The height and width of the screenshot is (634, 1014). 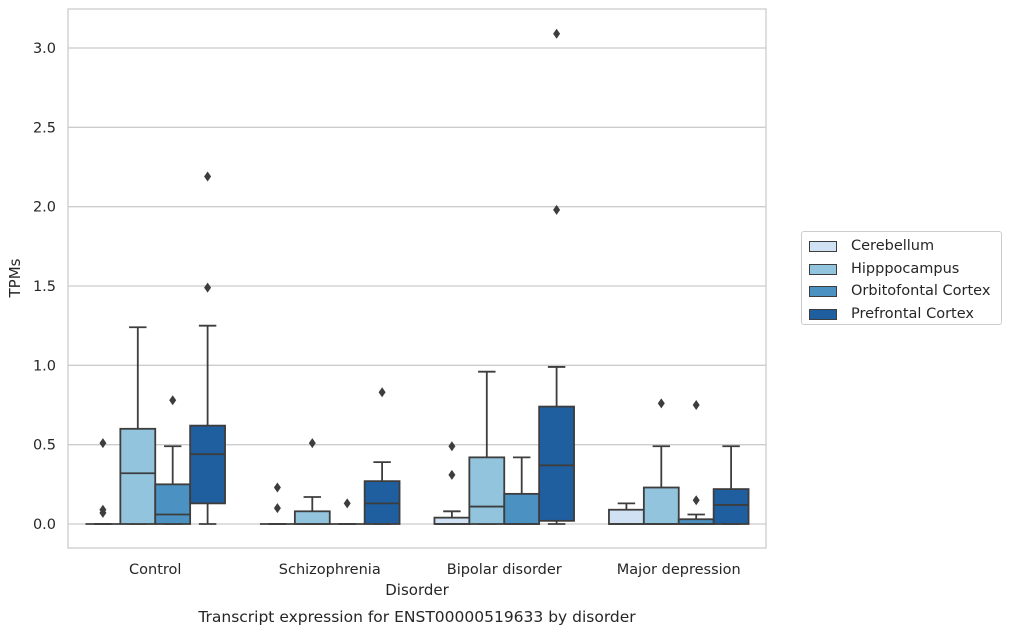 What do you see at coordinates (330, 570) in the screenshot?
I see `x-tick-label: Schizophrenia` at bounding box center [330, 570].